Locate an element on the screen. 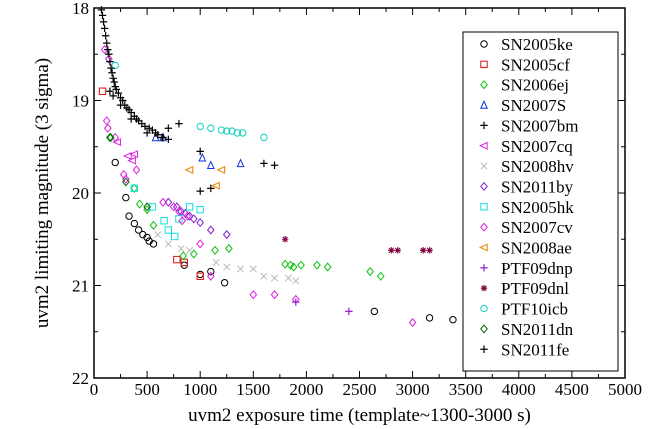 Image resolution: width=661 pixels, height=429 pixels. legend-label: SN2007bm is located at coordinates (539, 125).